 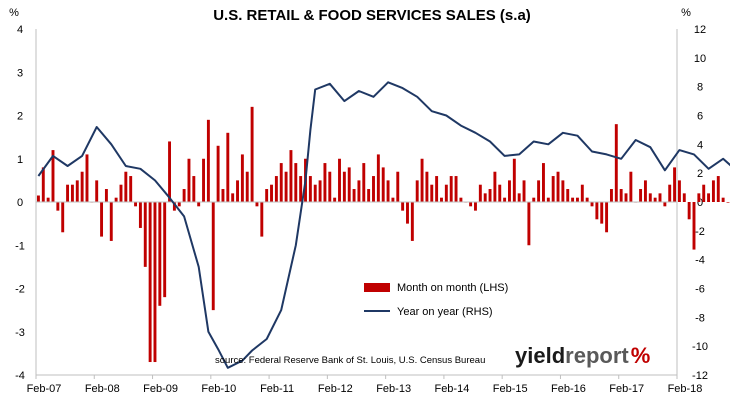 I want to click on chart-title: U.S. RETAIL & FOOD SERVICES SALES (s.a), so click(x=372, y=15).